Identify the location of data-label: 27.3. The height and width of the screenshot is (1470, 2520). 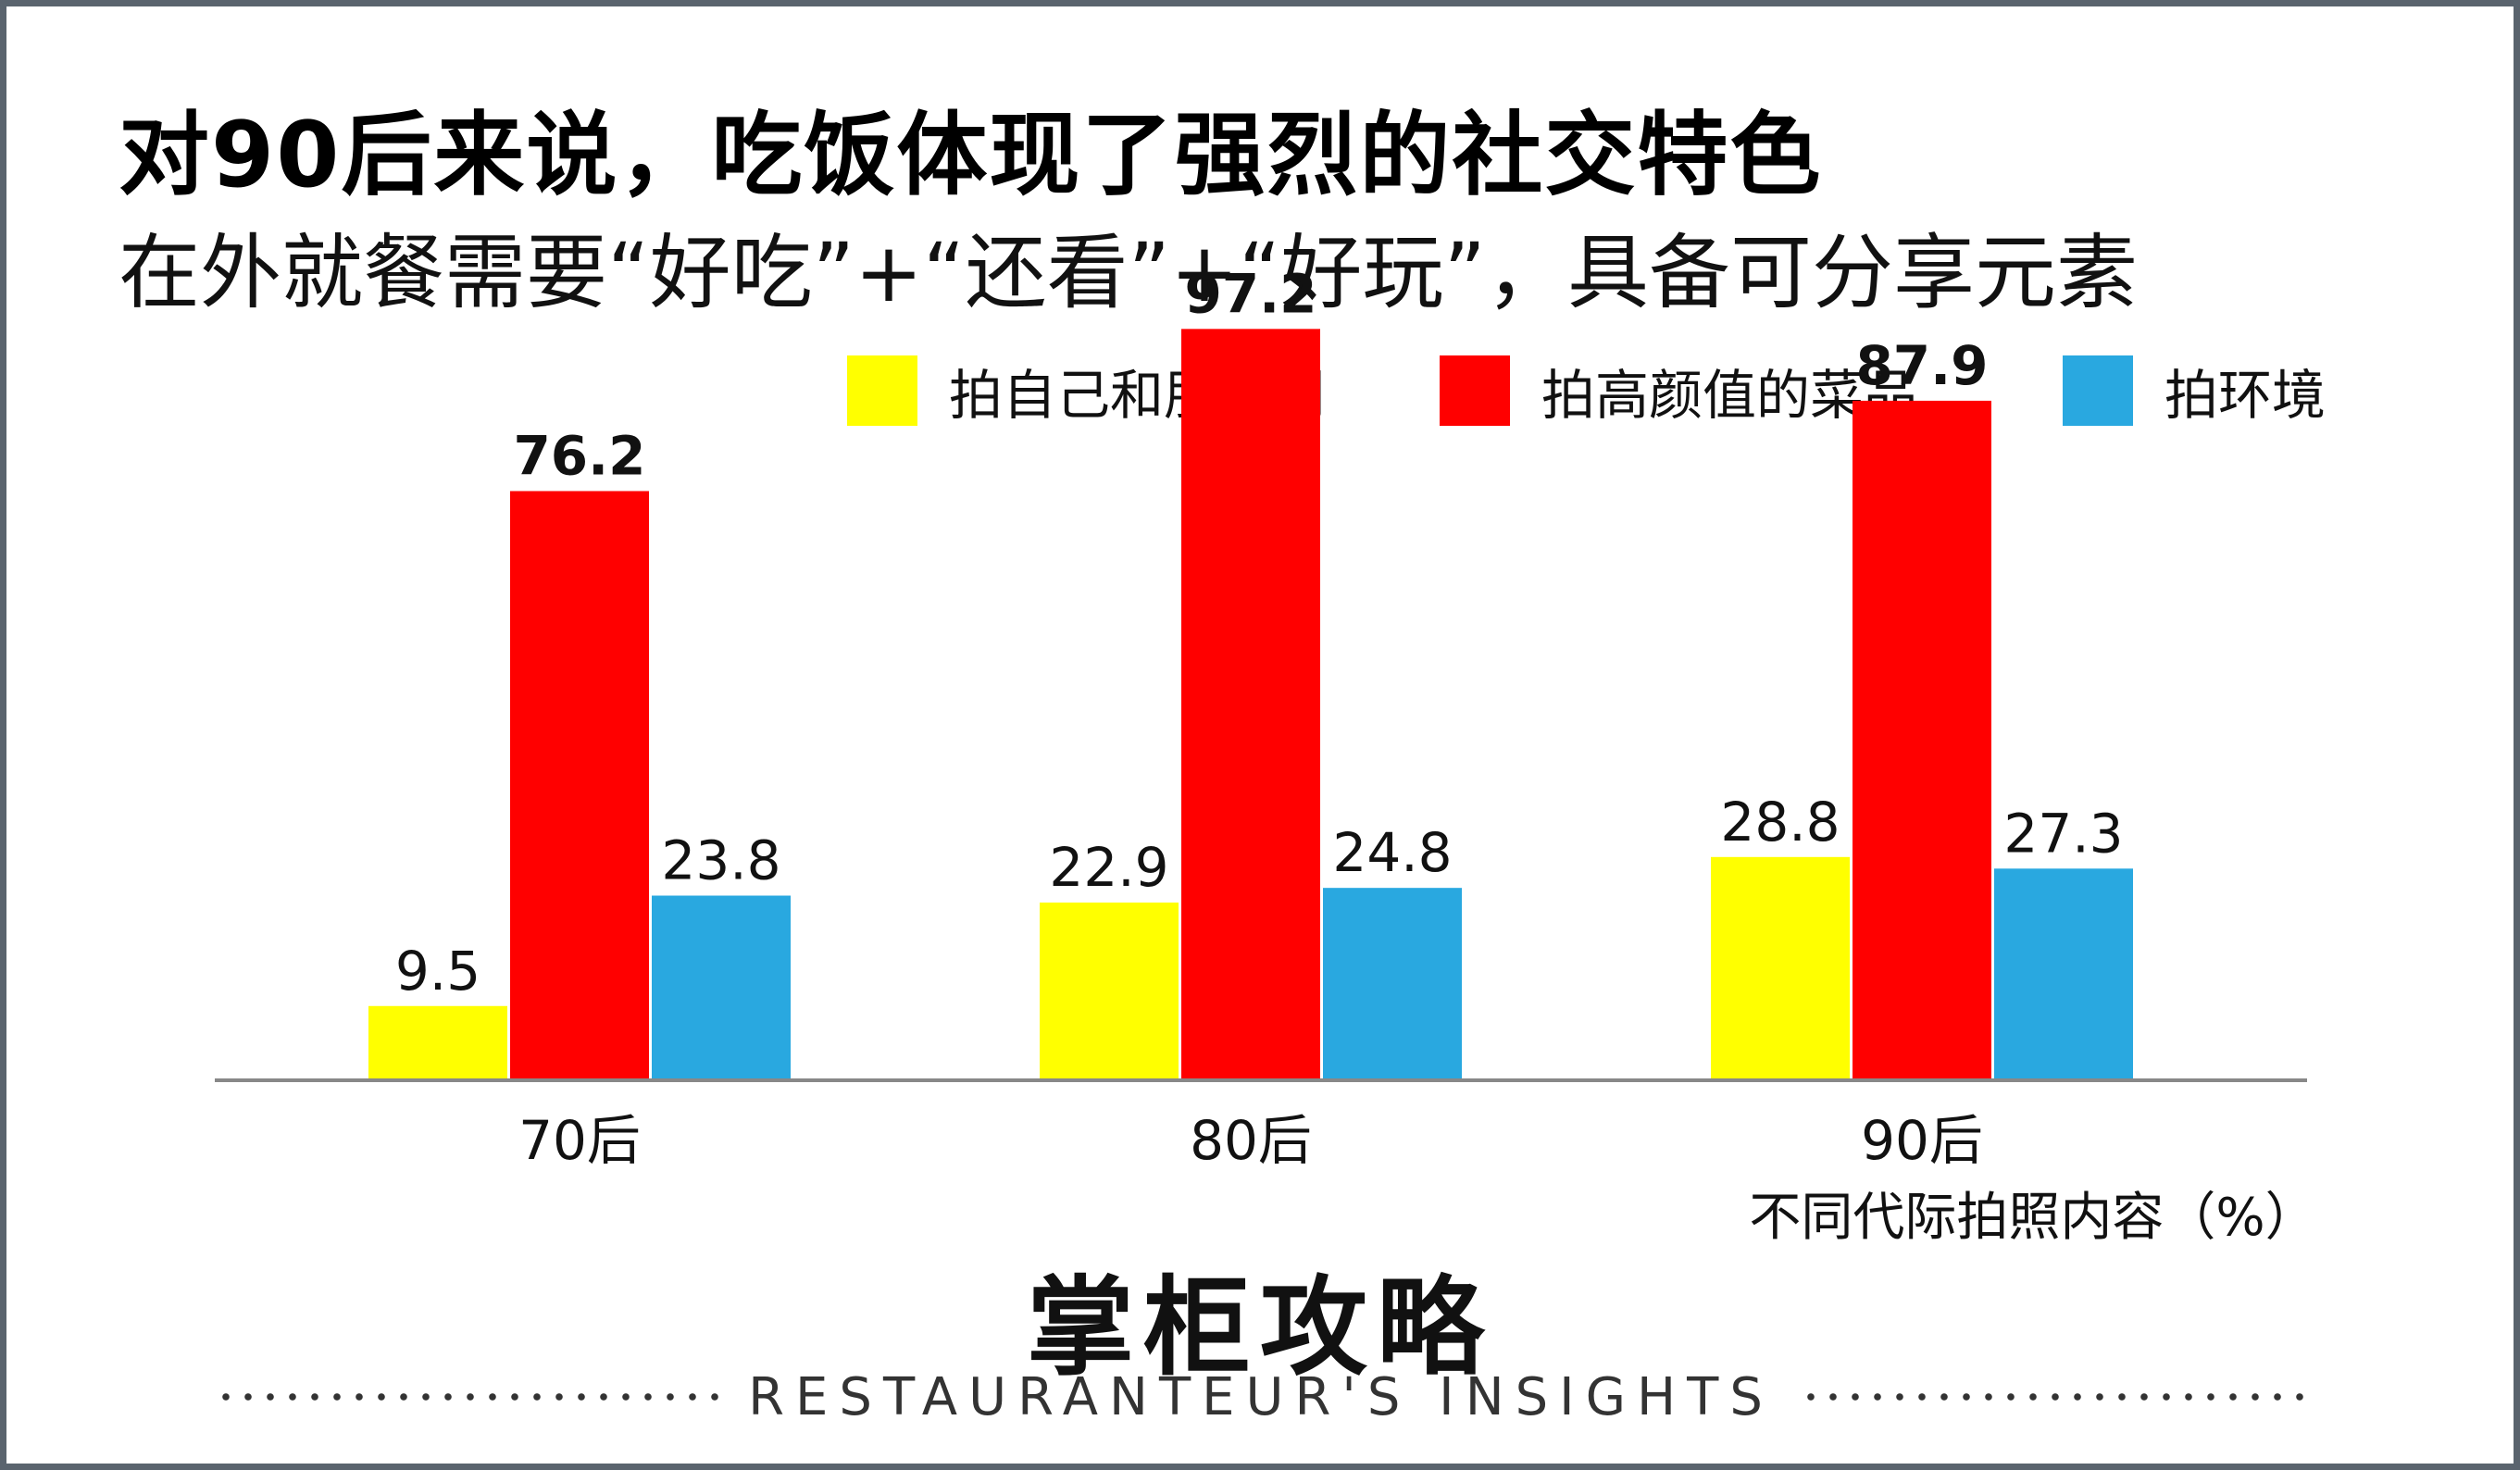
(2063, 833).